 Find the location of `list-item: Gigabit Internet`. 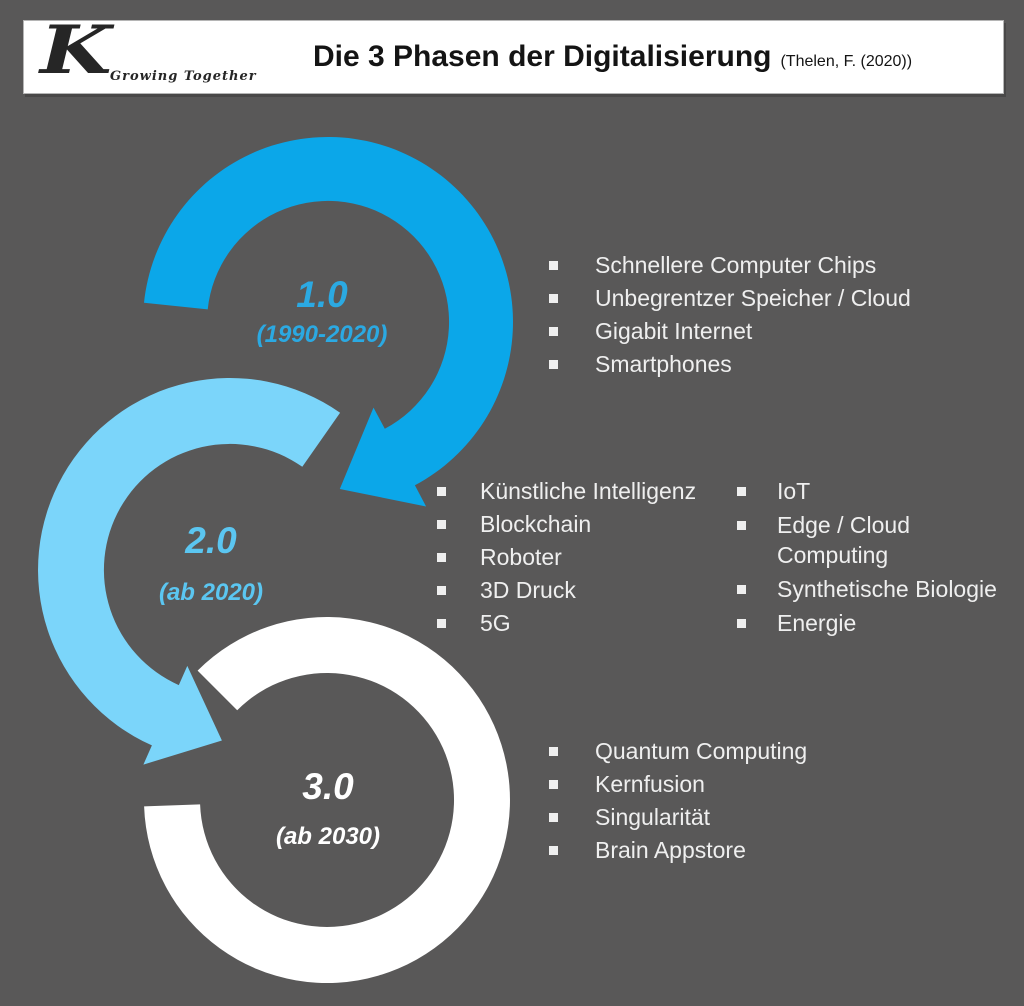

list-item: Gigabit Internet is located at coordinates (769, 331).